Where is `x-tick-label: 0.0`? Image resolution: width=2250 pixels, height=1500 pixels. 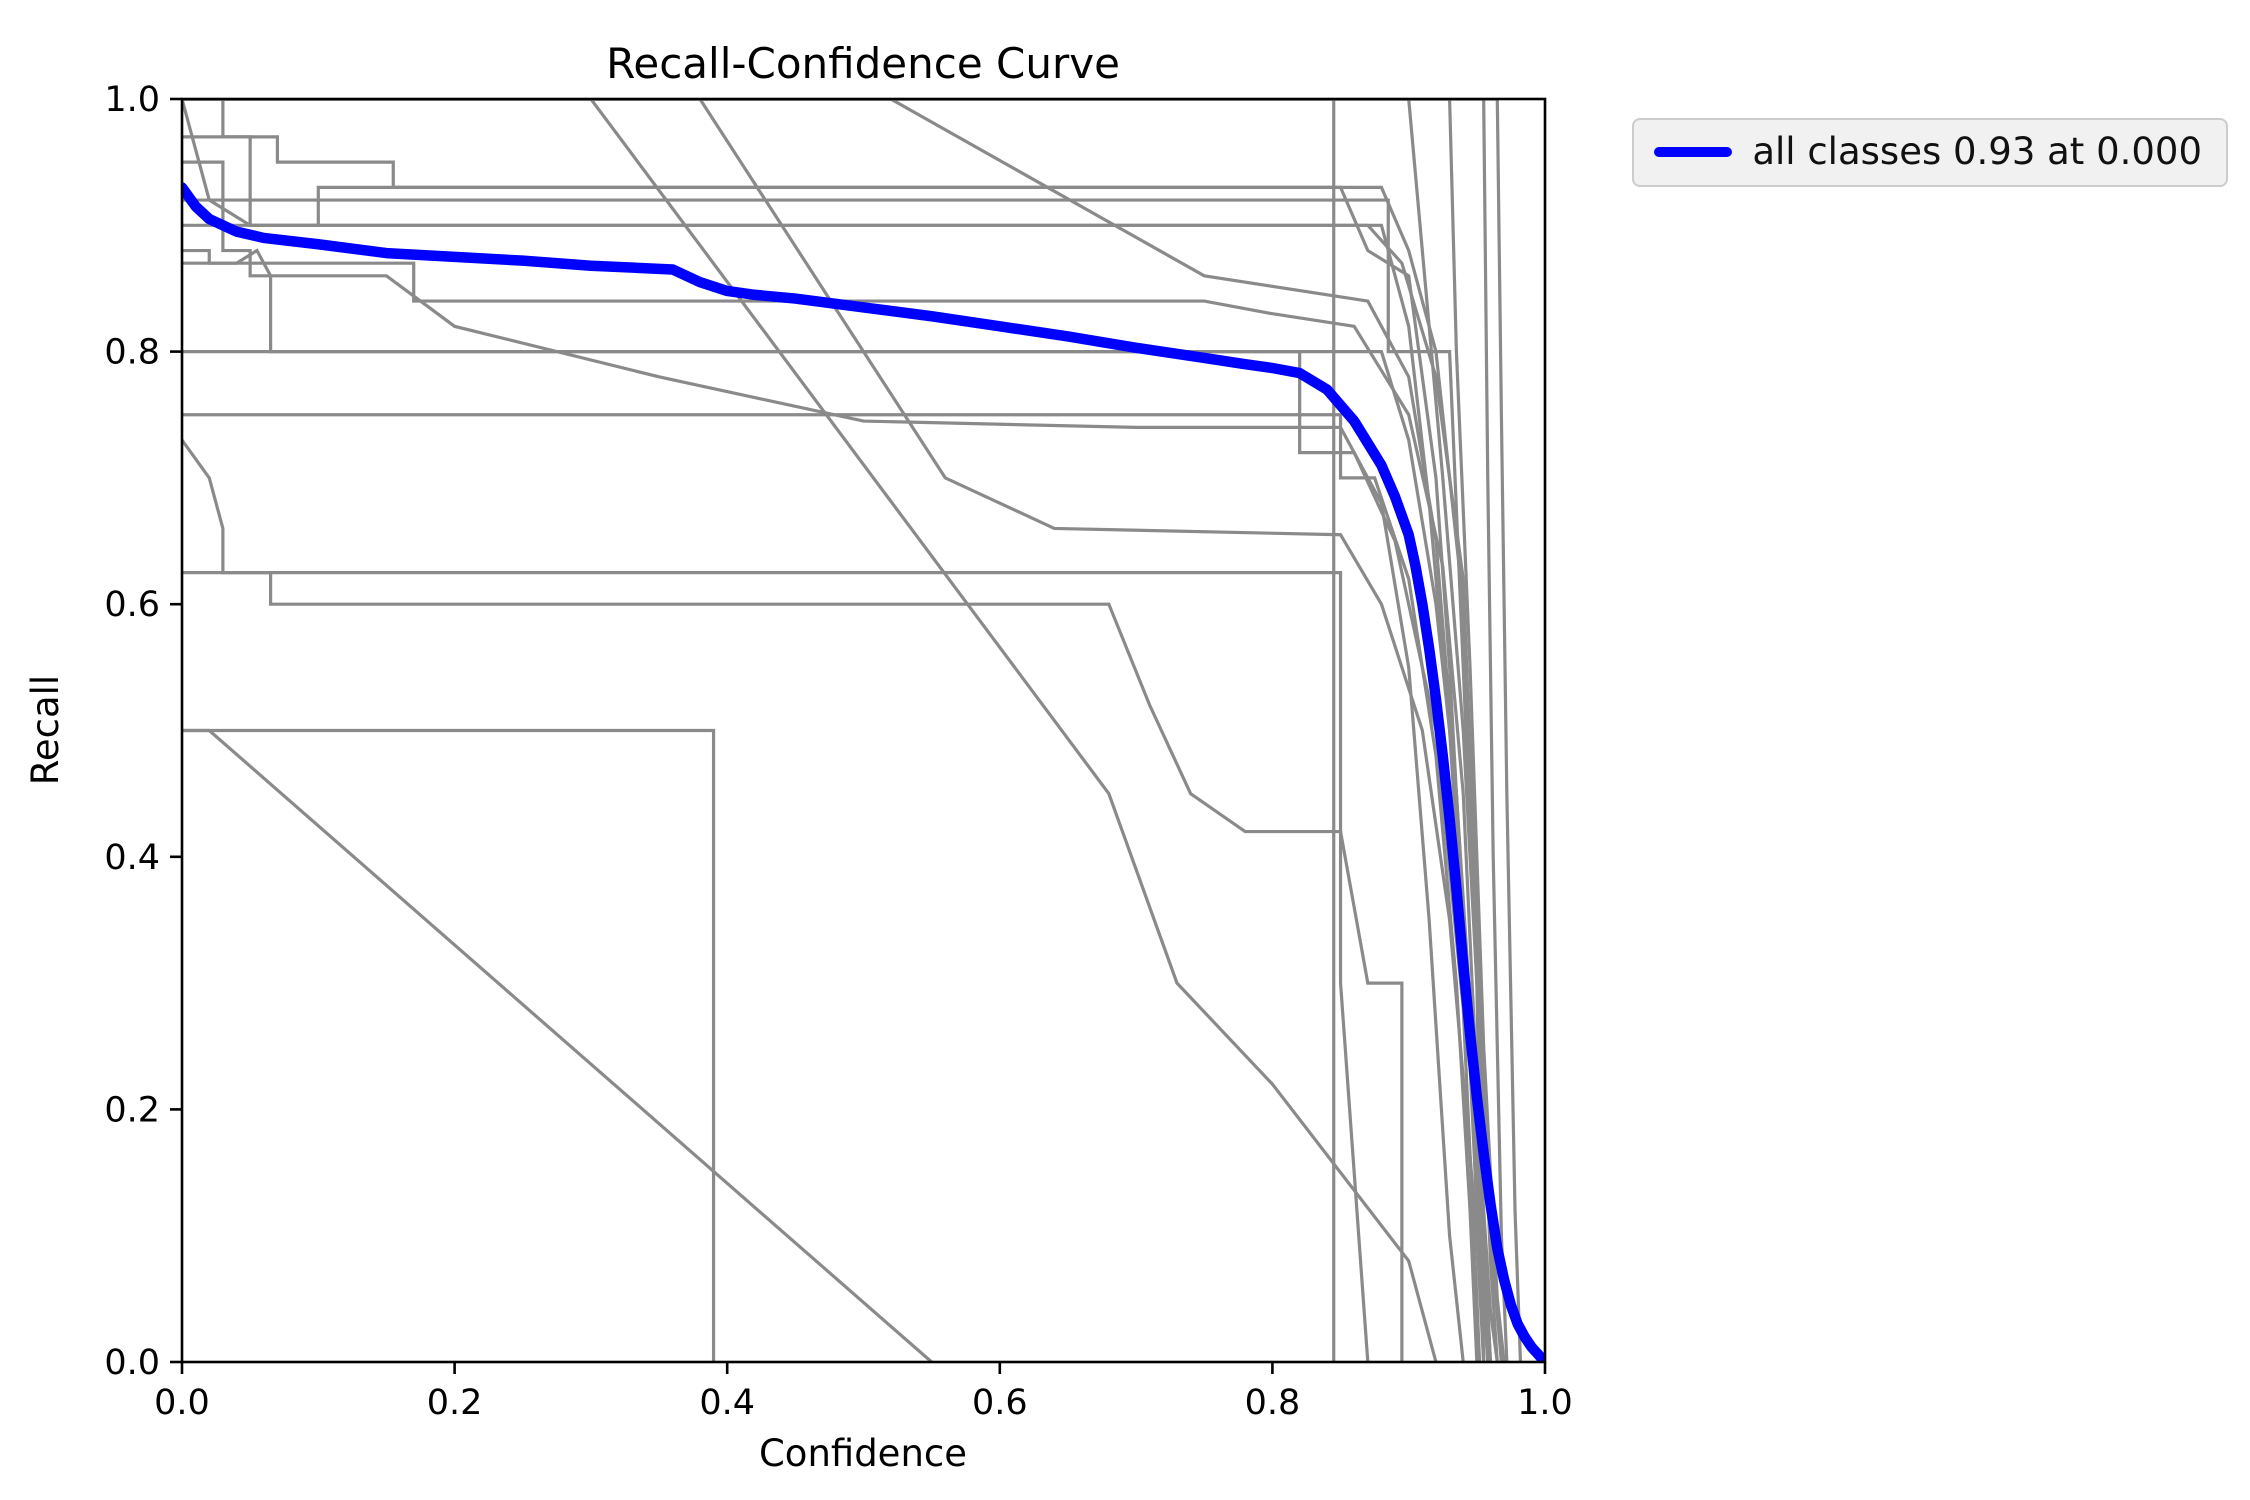 x-tick-label: 0.0 is located at coordinates (182, 1403).